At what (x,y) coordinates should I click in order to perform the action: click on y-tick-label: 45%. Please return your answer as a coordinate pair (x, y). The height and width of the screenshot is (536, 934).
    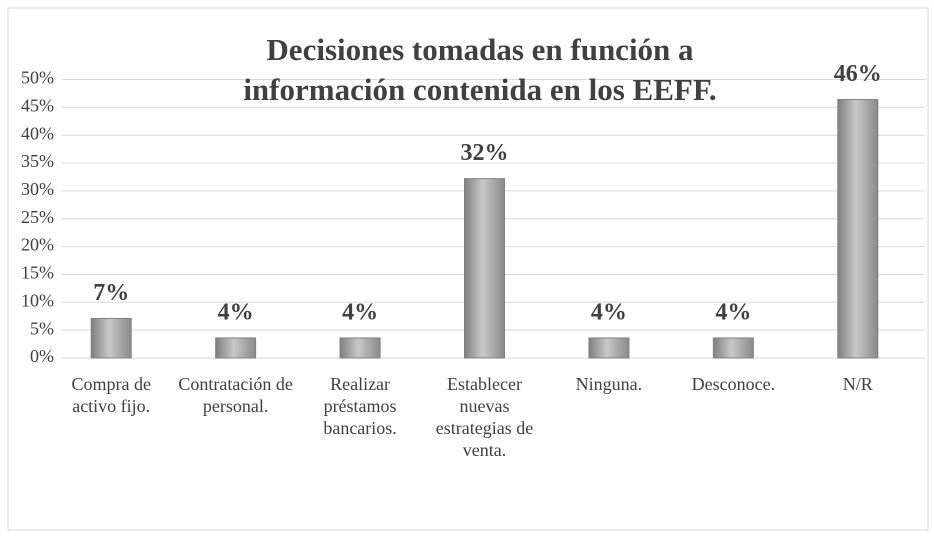
    Looking at the image, I should click on (37, 105).